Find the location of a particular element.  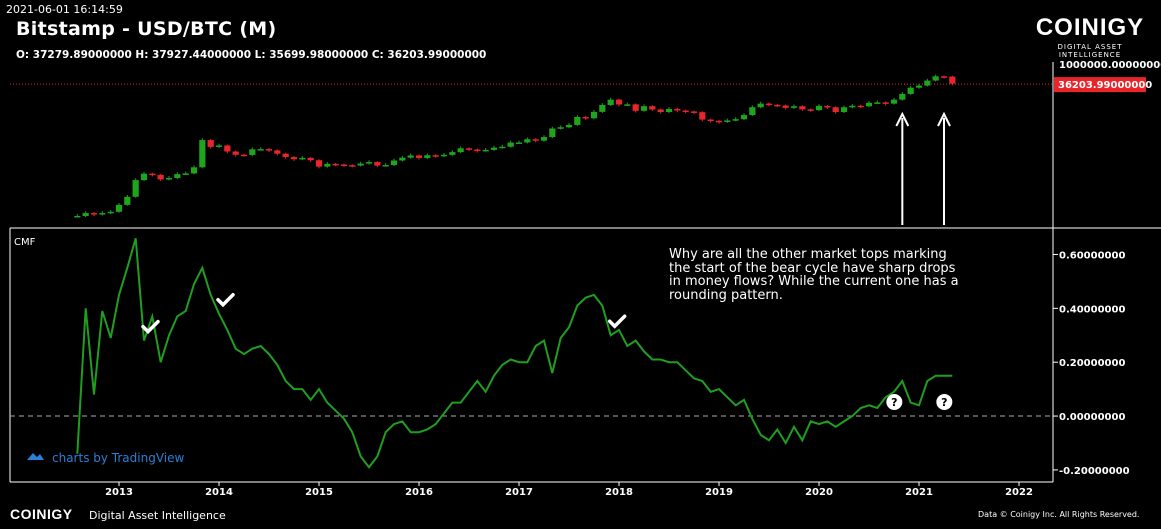

y-tick-label: 0.60000000 is located at coordinates (1092, 255).